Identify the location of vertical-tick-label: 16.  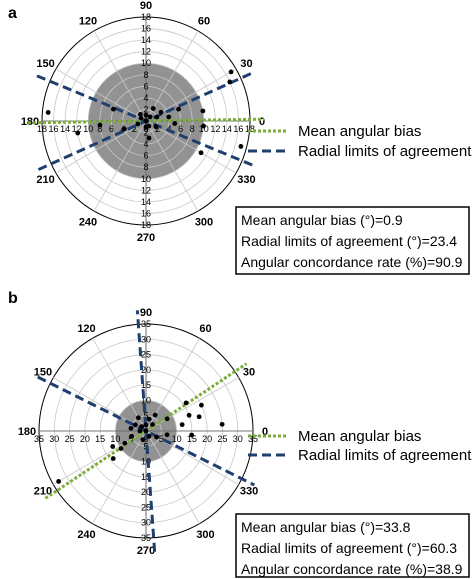
(146, 213).